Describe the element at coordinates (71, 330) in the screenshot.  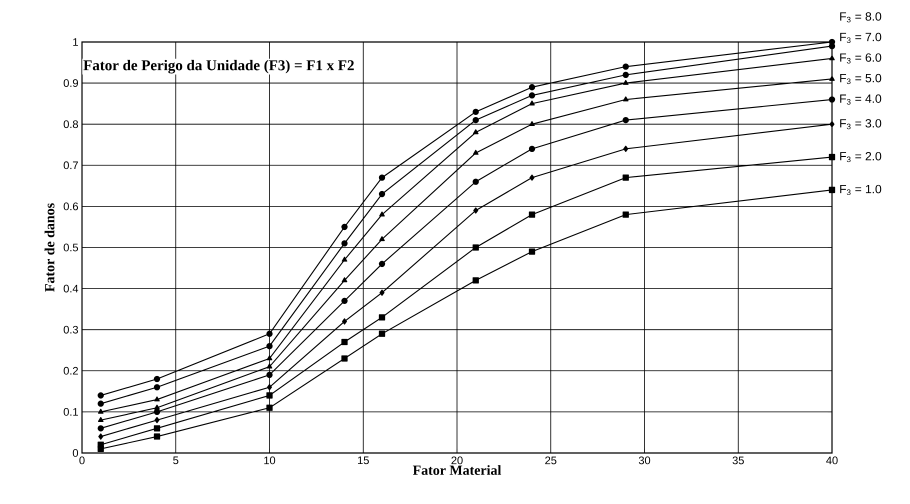
I see `y-tick-label: 0.3` at that location.